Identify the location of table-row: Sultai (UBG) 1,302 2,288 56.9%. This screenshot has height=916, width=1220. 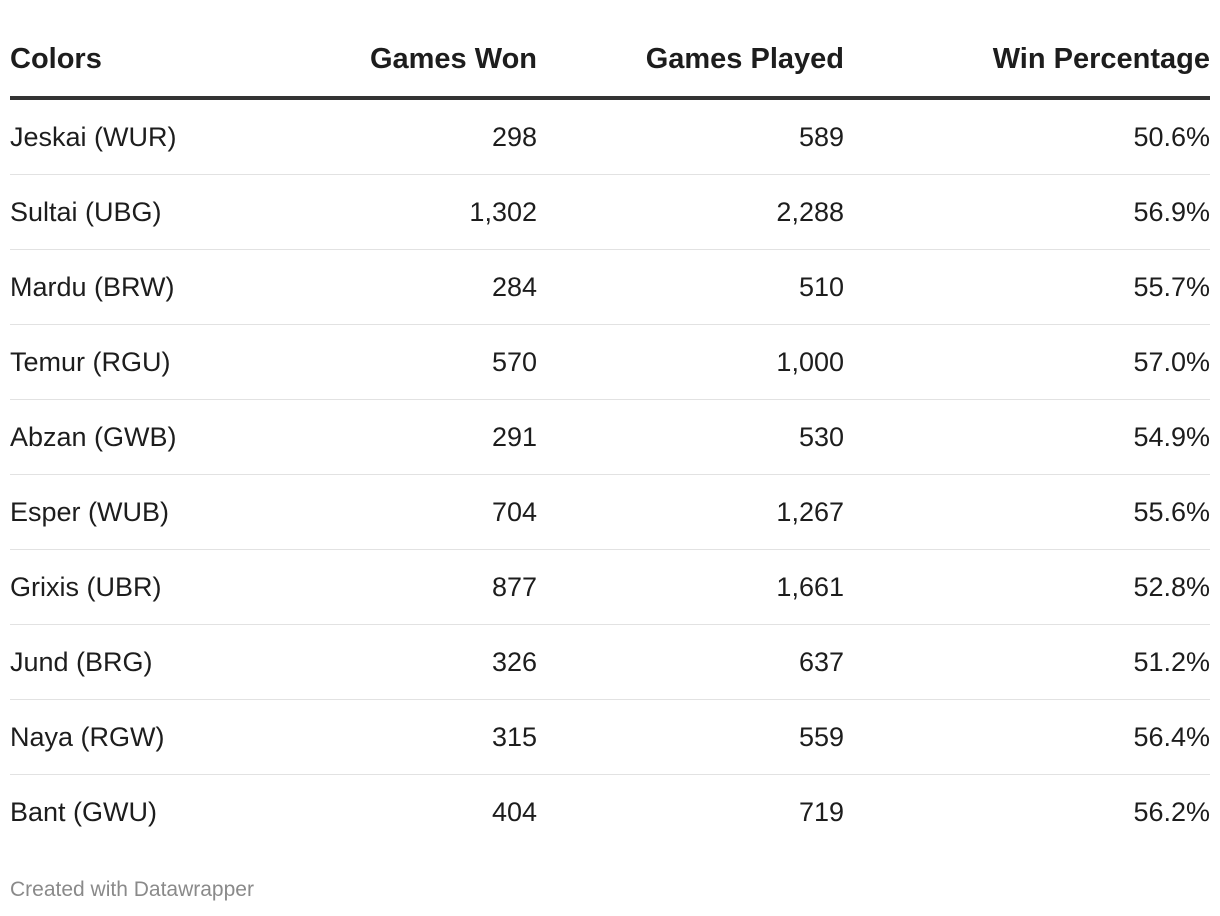
(610, 212).